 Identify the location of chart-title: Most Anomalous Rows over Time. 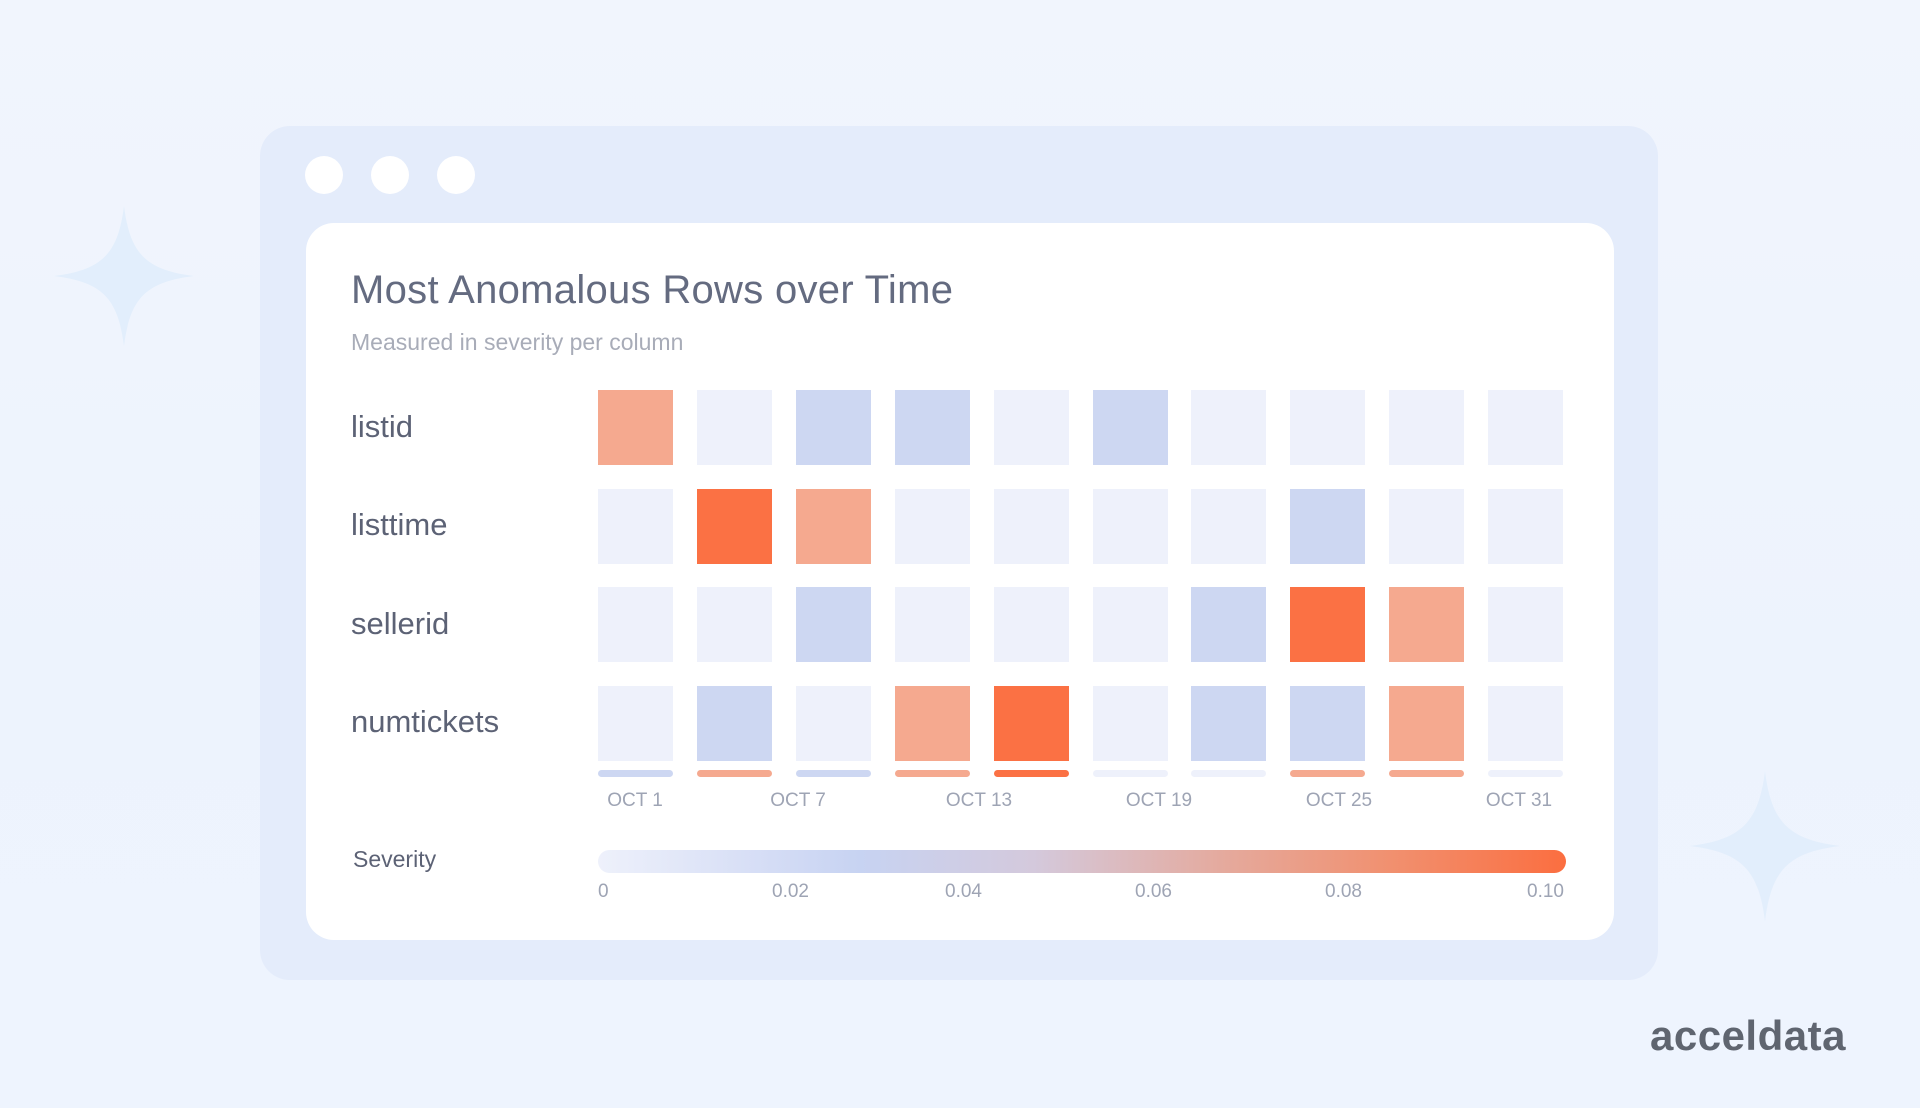
(652, 290).